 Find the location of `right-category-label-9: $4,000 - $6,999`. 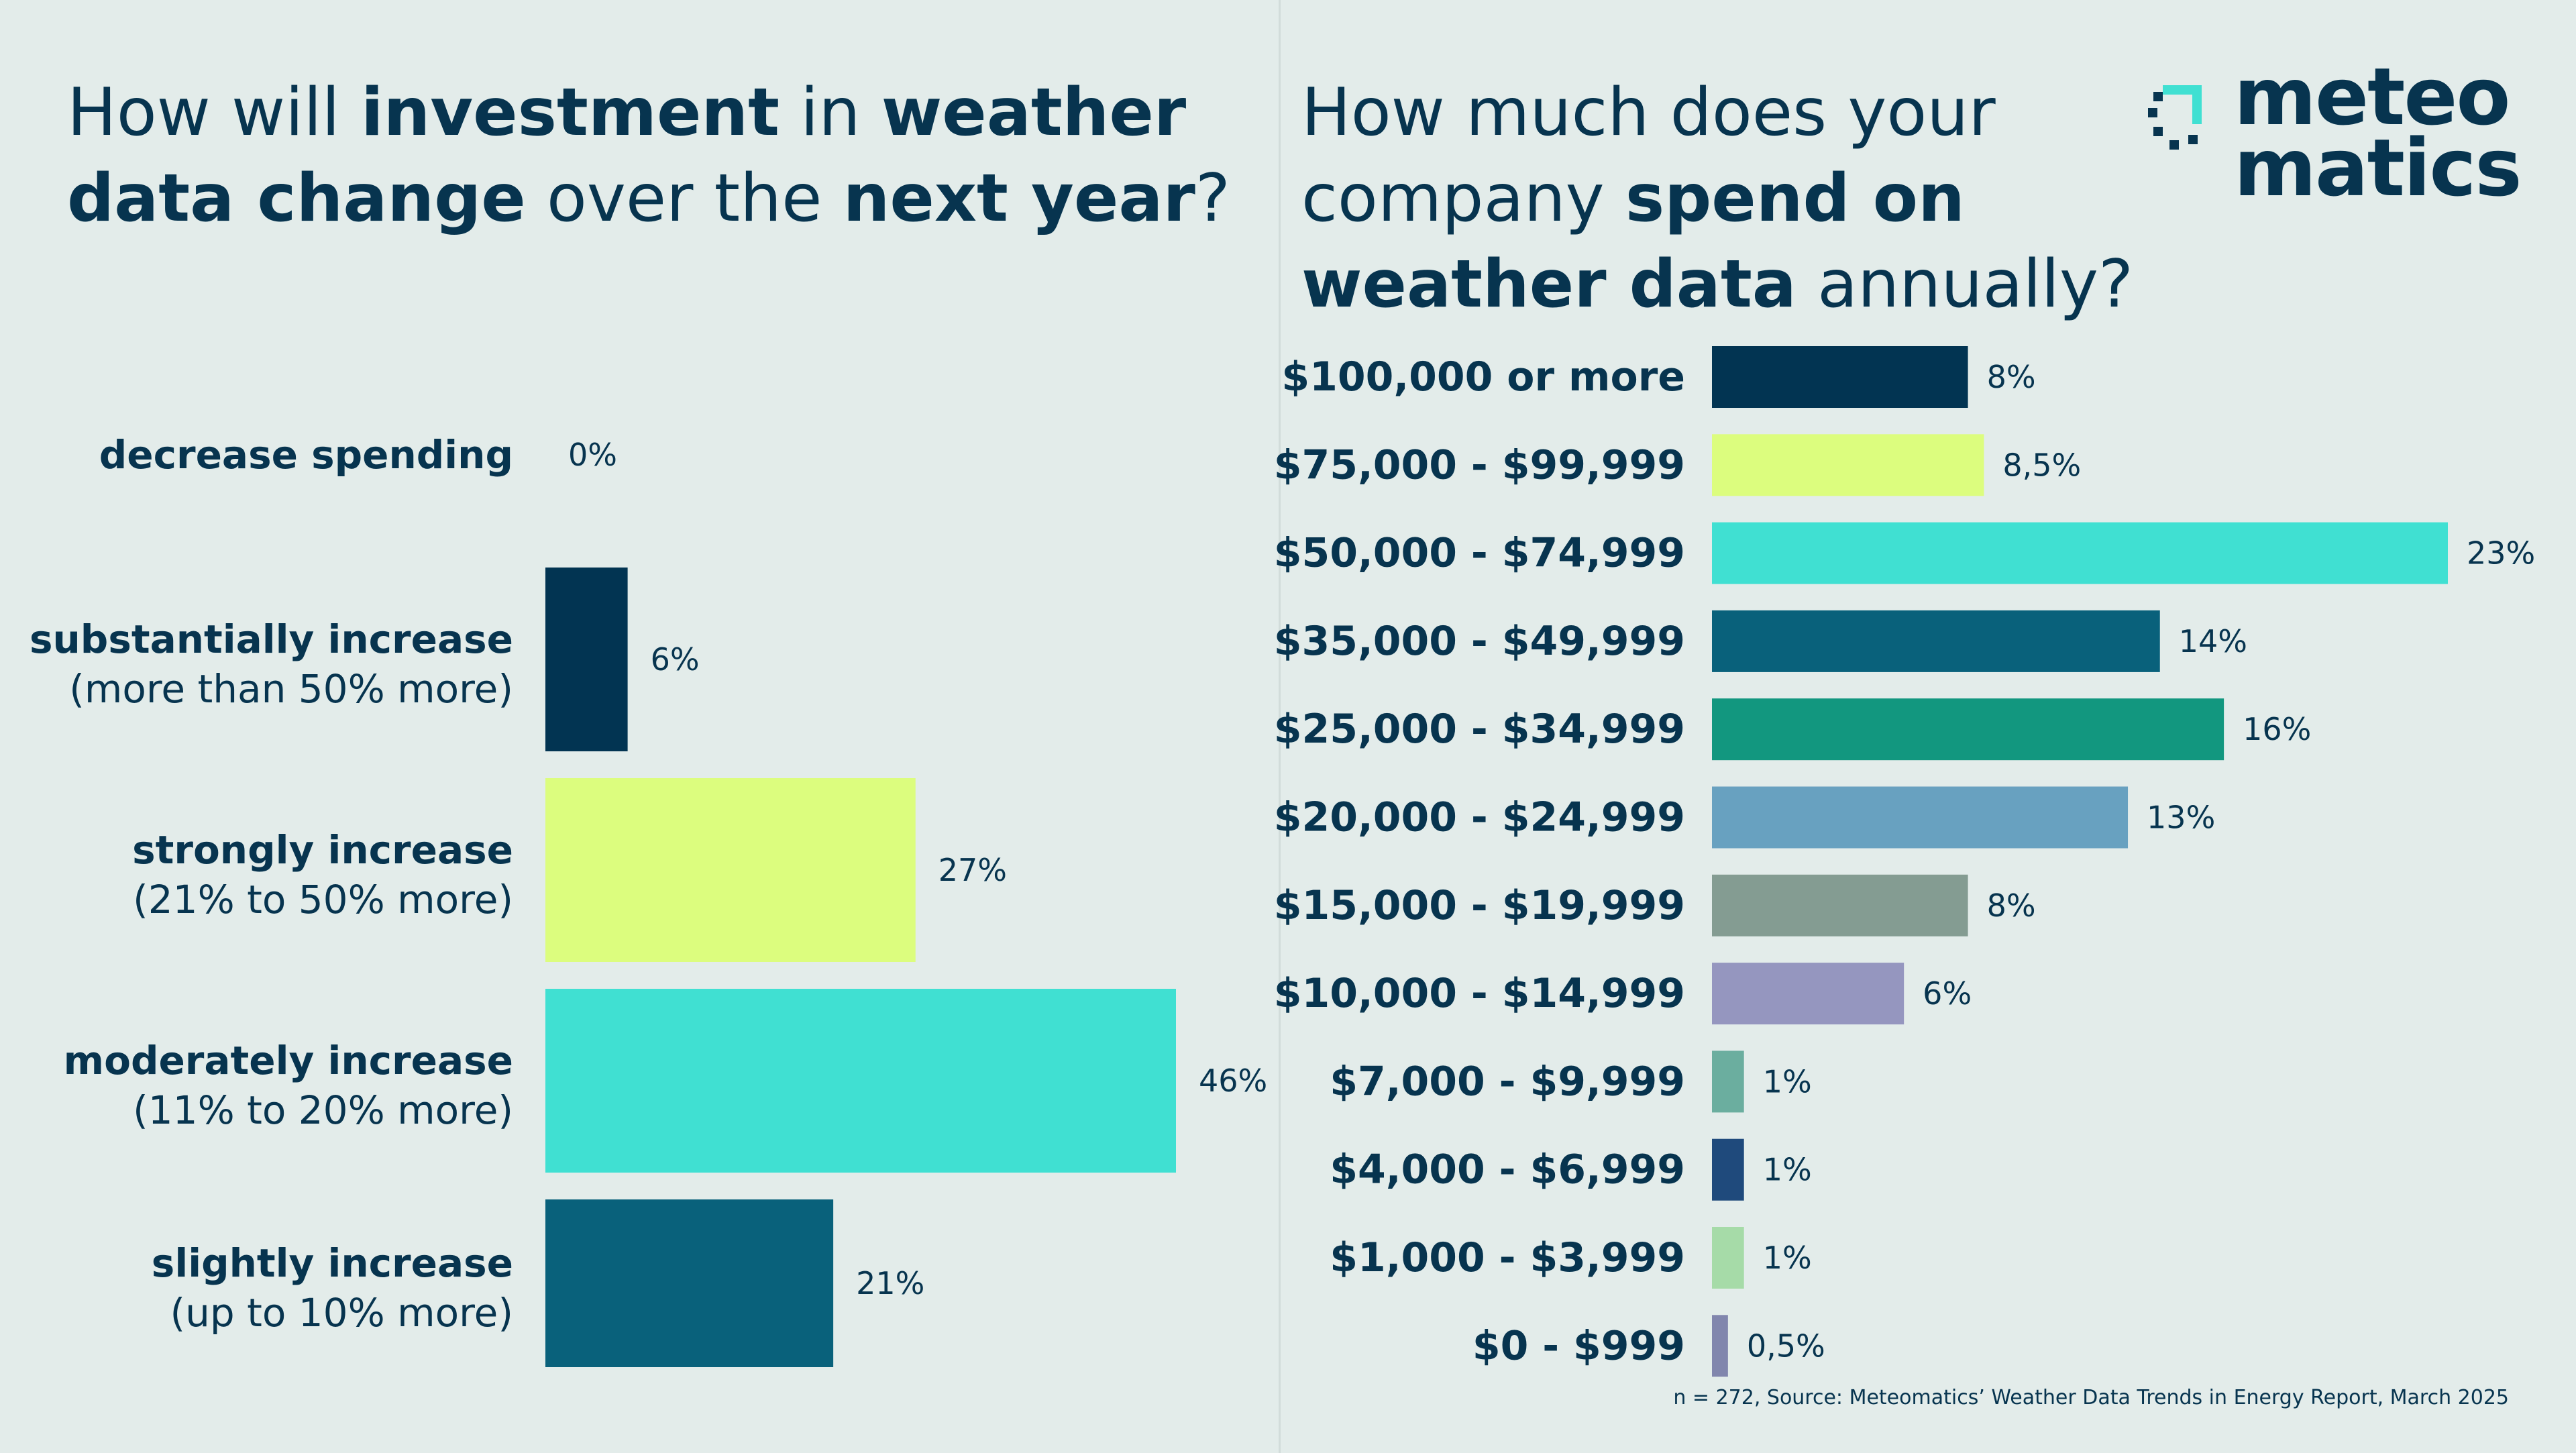

right-category-label-9: $4,000 - $6,999 is located at coordinates (1507, 1169).